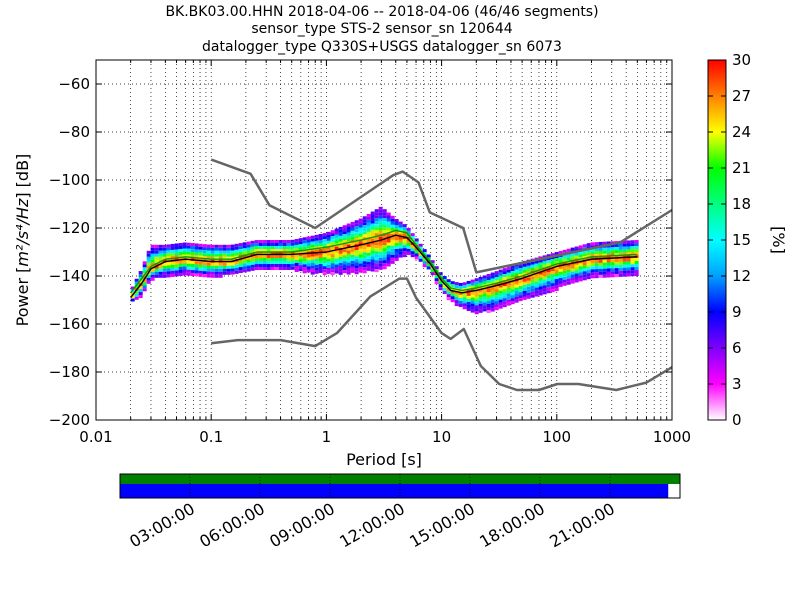  Describe the element at coordinates (441, 216) in the screenshot. I see `series-nhnm` at that location.